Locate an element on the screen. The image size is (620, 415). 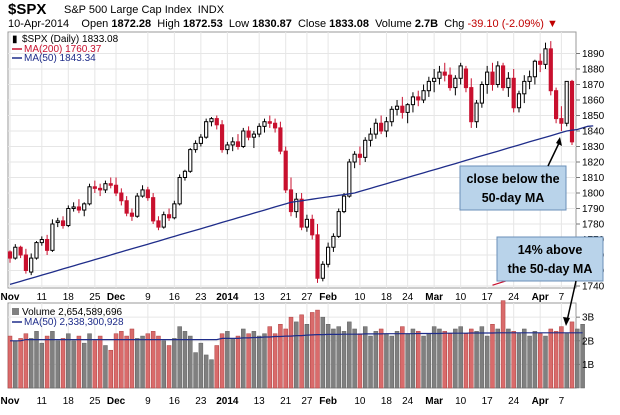
annotation-line: 14% above is located at coordinates (550, 250).